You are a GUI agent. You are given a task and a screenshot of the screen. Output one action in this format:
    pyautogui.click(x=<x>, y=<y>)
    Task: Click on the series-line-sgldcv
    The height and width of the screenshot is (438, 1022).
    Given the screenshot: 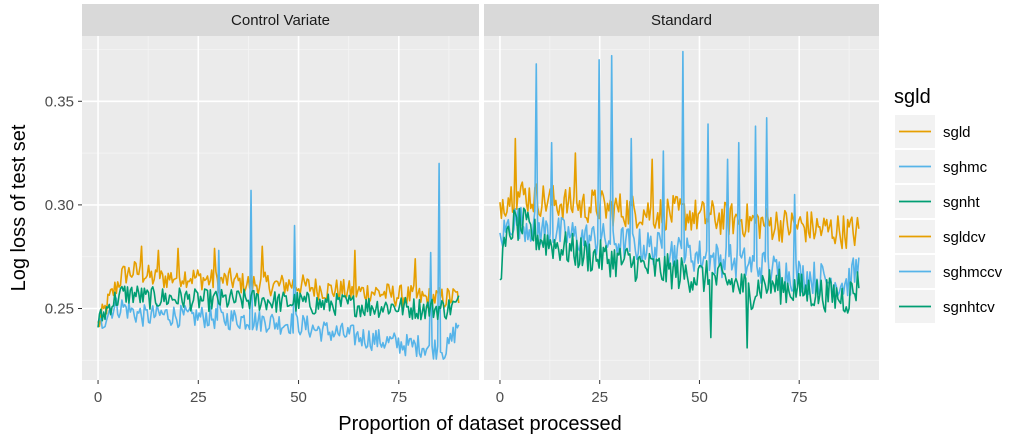 What is the action you would take?
    pyautogui.click(x=278, y=286)
    